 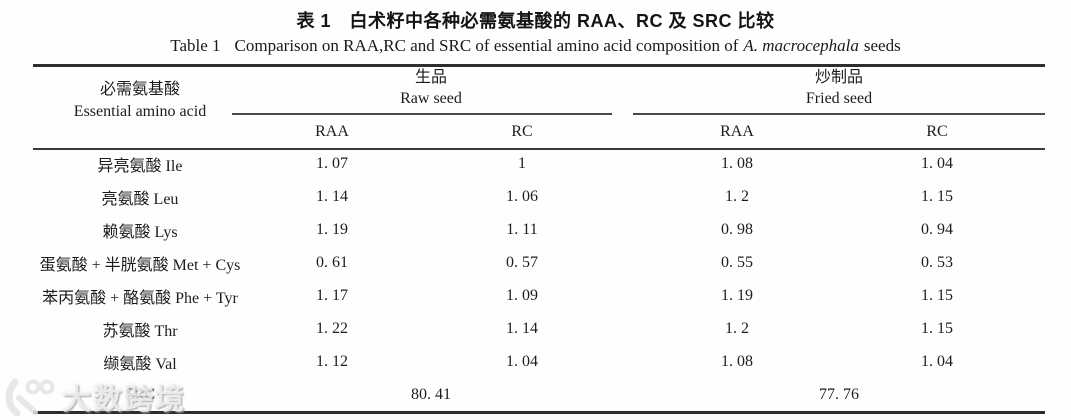 What do you see at coordinates (539, 65) in the screenshot?
I see `table-top-rule` at bounding box center [539, 65].